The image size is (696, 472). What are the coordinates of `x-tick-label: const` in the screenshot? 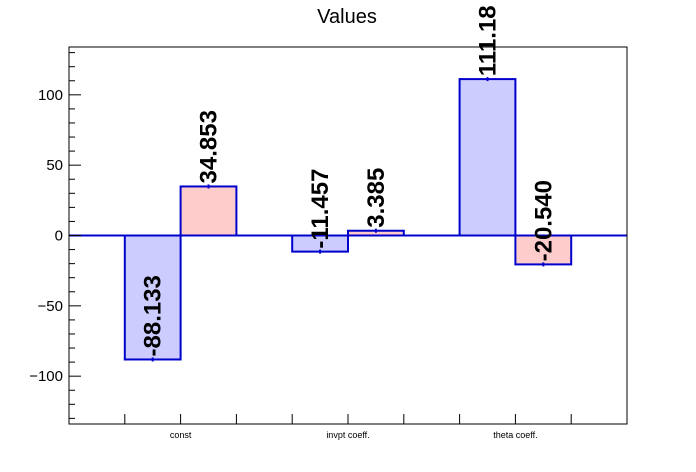 It's located at (181, 435).